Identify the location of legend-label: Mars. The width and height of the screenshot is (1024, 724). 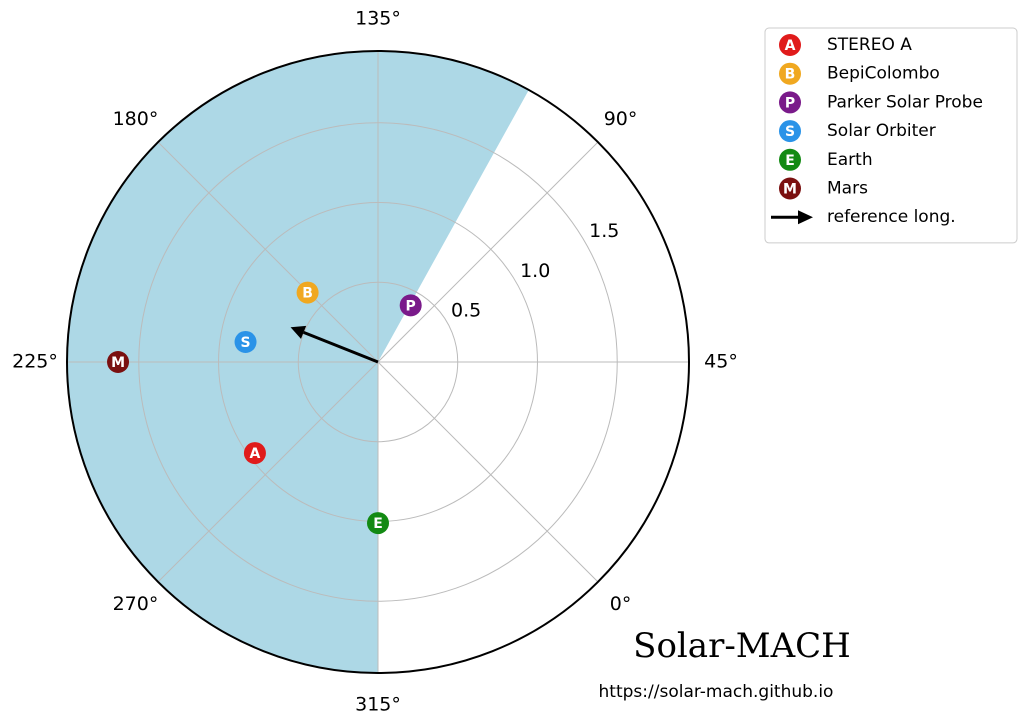
(847, 189).